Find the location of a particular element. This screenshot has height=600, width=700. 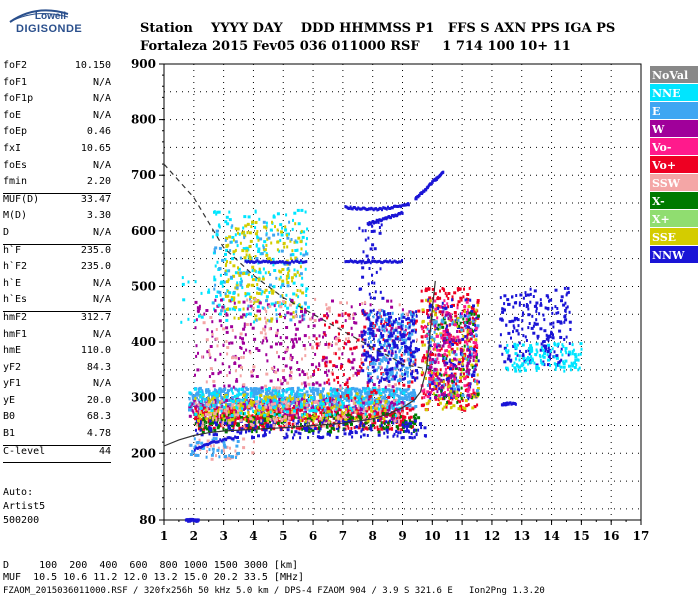

x-tick-label: 8 is located at coordinates (373, 536).